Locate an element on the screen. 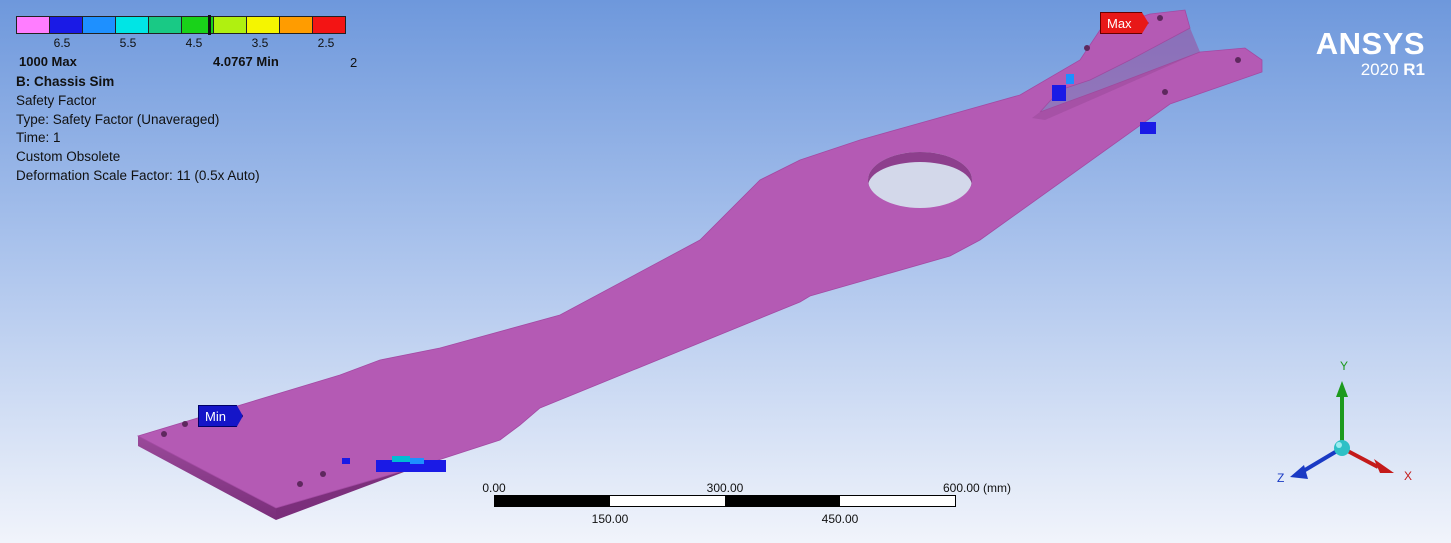 The height and width of the screenshot is (543, 1451). triad-x-label: X is located at coordinates (1408, 476).